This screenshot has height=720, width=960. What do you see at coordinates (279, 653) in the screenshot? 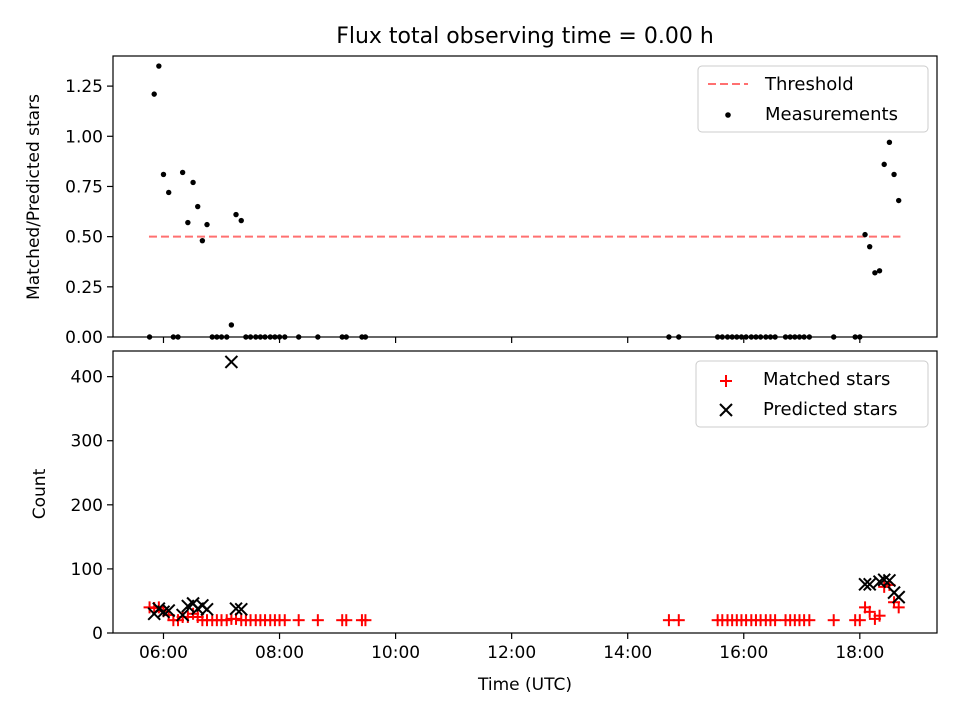
I see `count-x-tick-label: 08:00` at bounding box center [279, 653].